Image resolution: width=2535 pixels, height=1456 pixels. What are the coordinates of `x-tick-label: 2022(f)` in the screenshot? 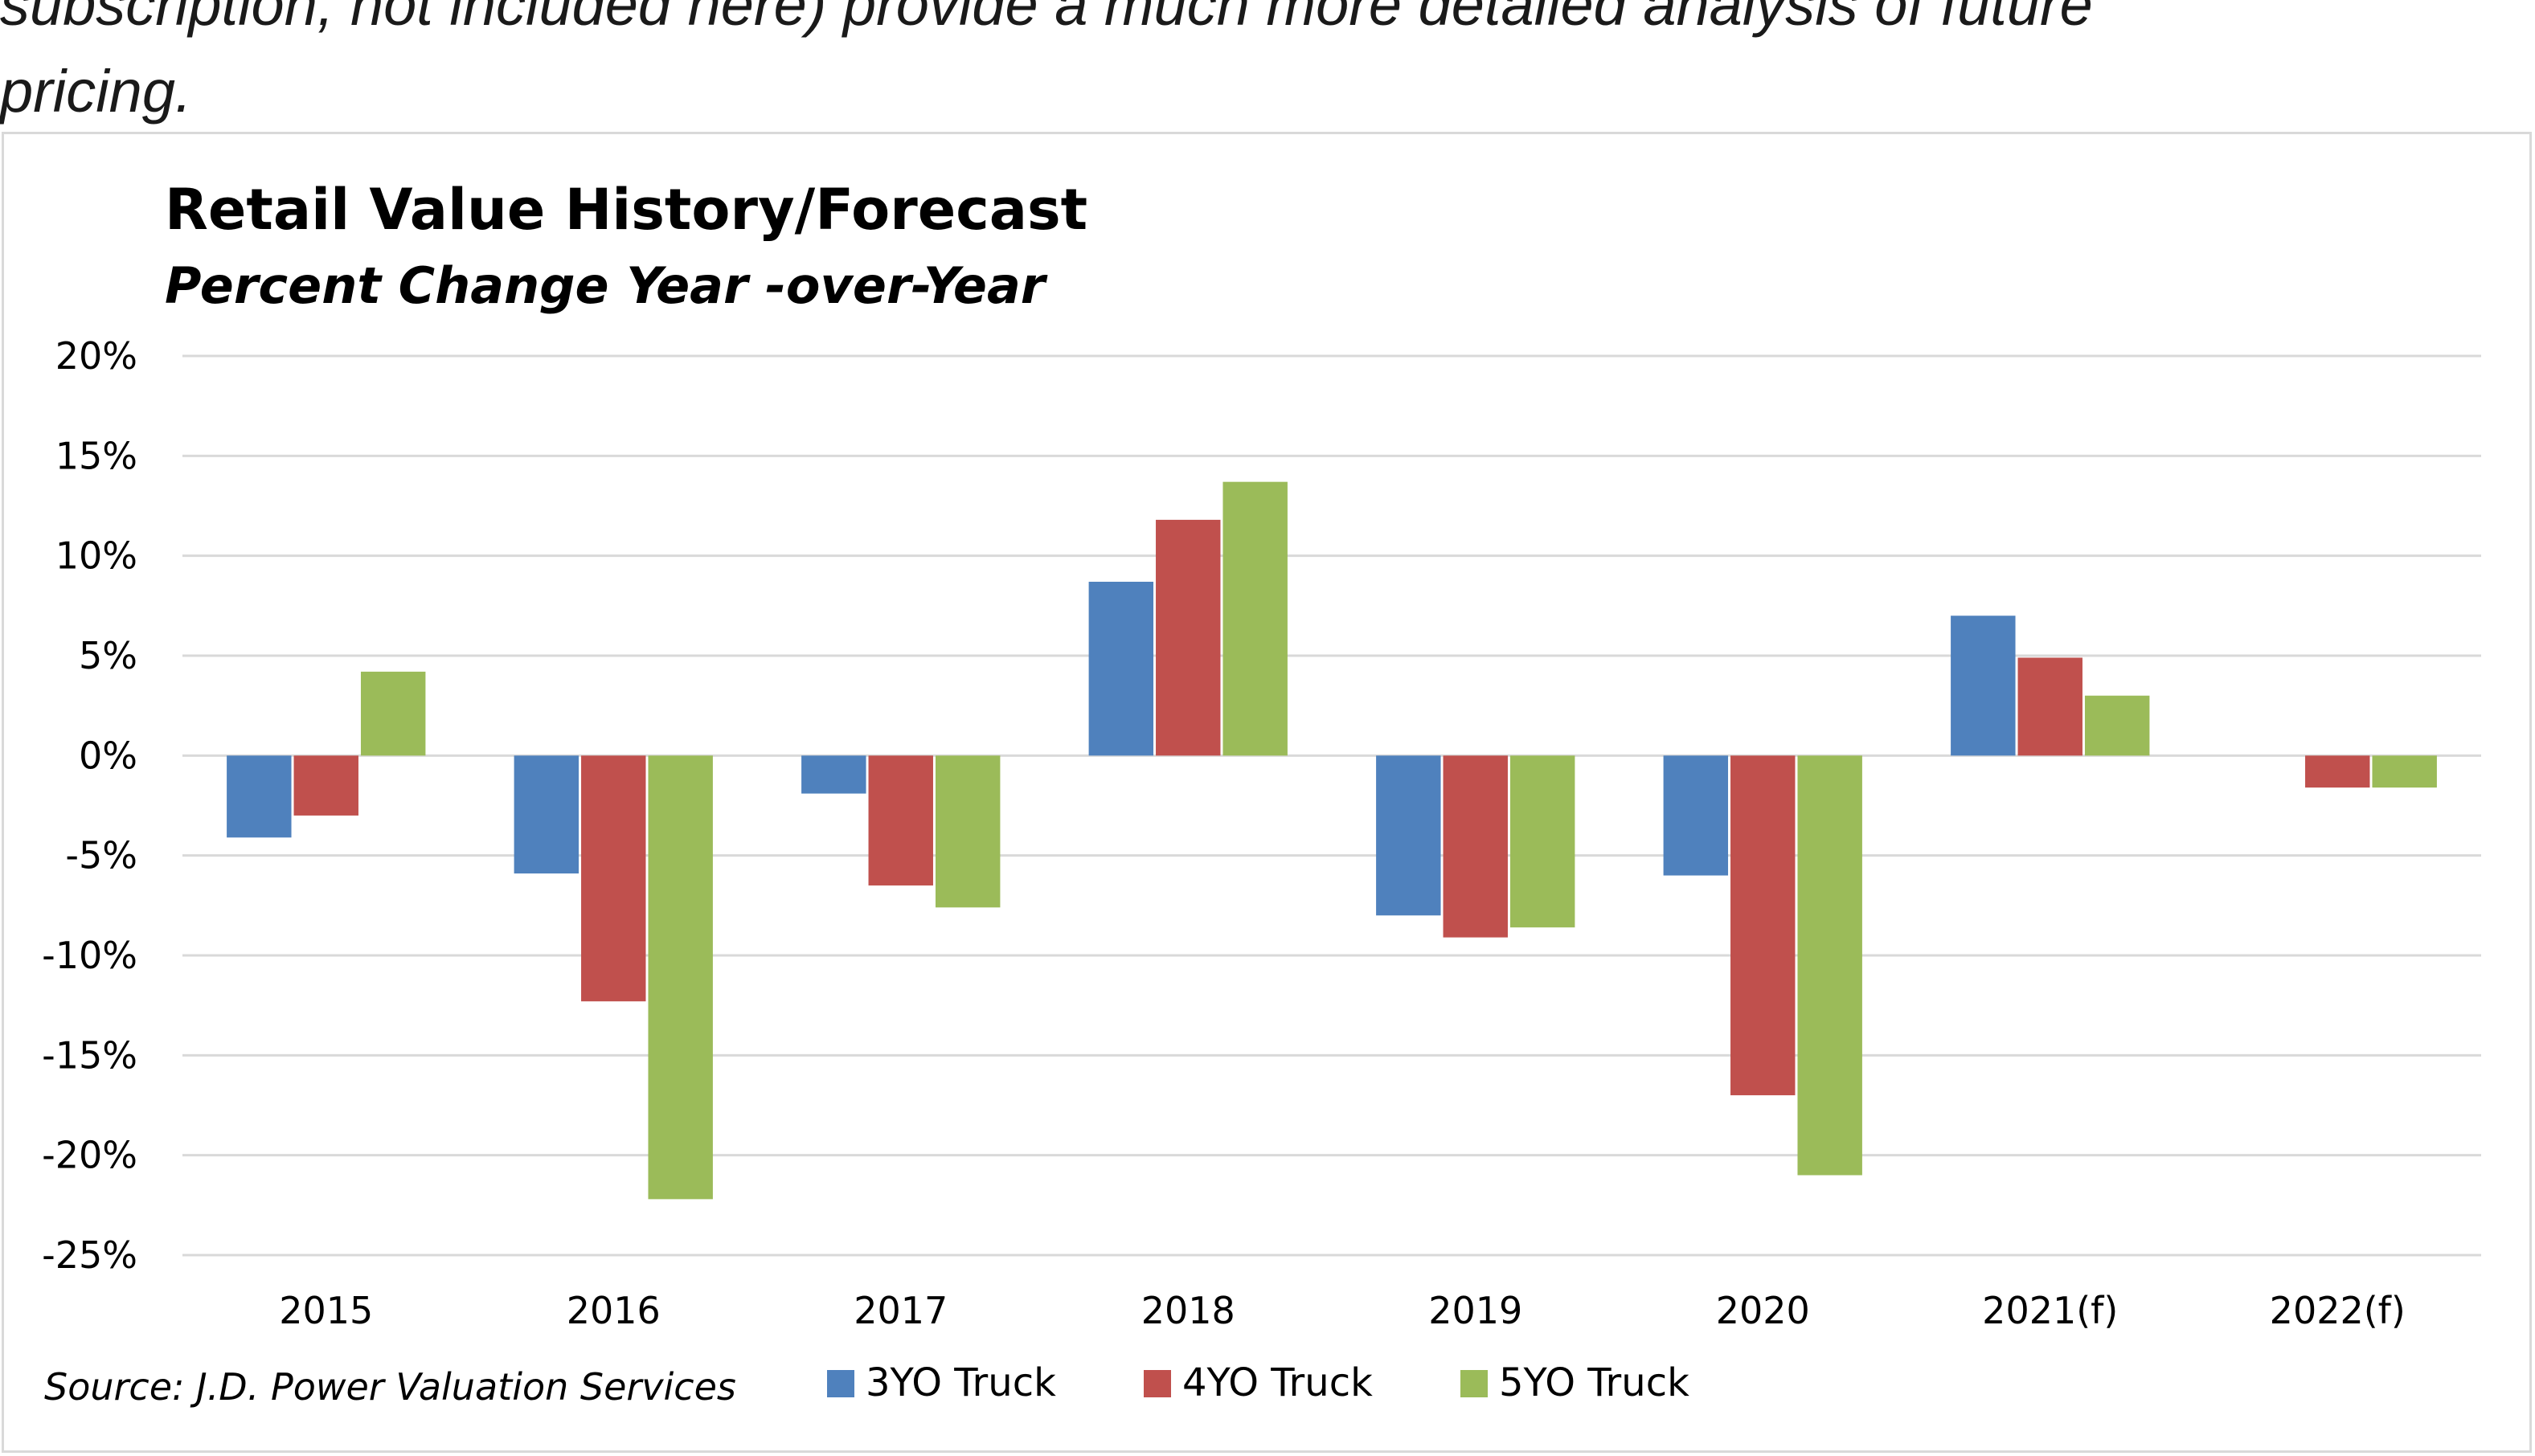 It's located at (2338, 1310).